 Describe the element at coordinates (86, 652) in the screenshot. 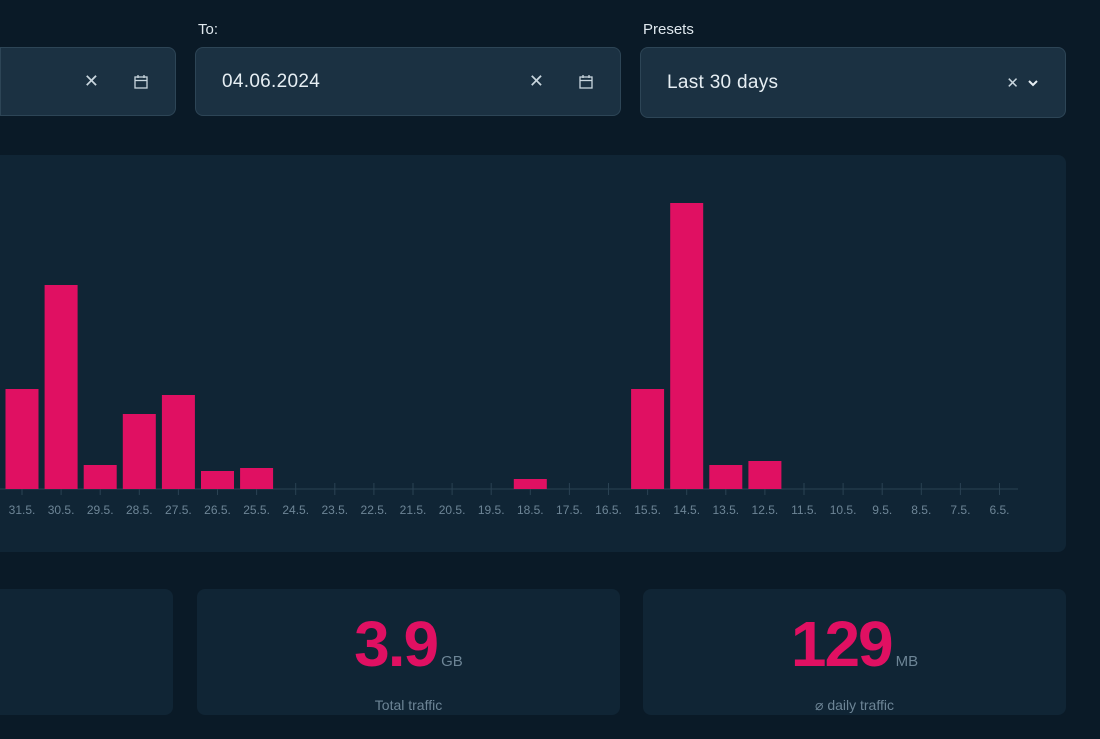

I see `stat-card-partial` at that location.